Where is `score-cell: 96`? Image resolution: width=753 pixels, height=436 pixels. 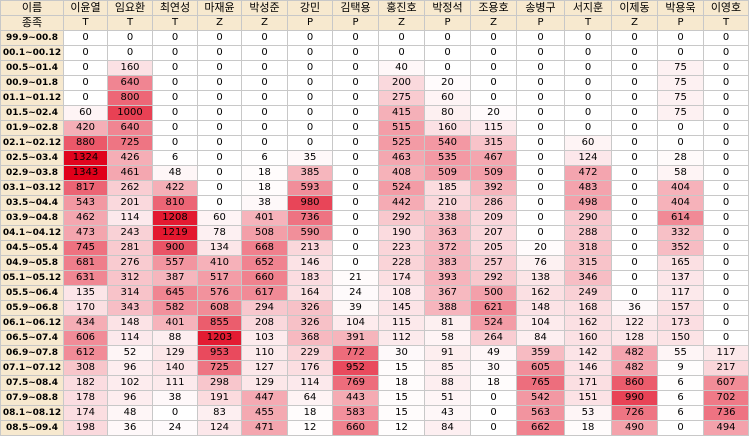 score-cell: 96 is located at coordinates (130, 398).